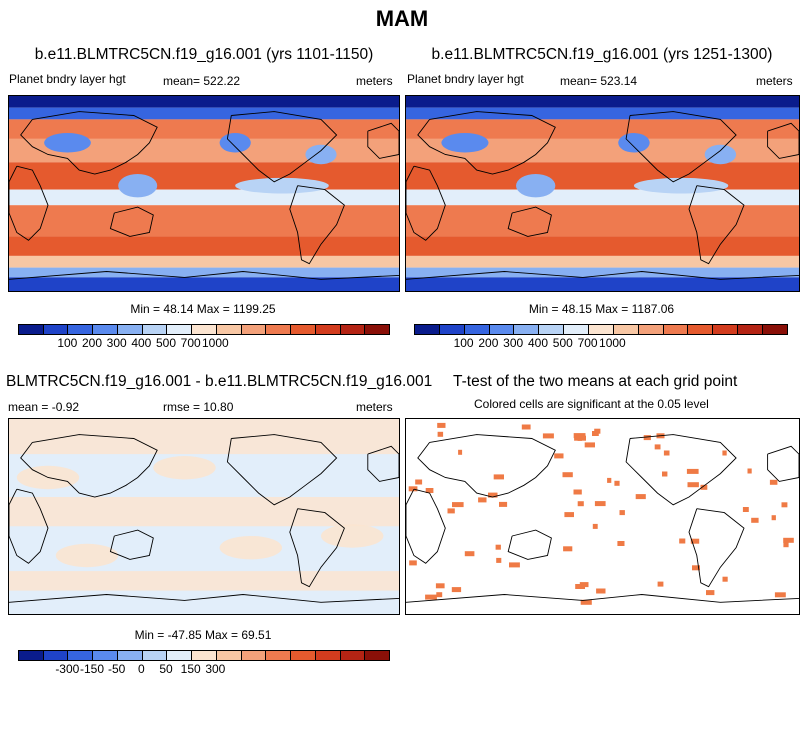 The image size is (804, 733). I want to click on panel-3-units: meters, so click(374, 407).